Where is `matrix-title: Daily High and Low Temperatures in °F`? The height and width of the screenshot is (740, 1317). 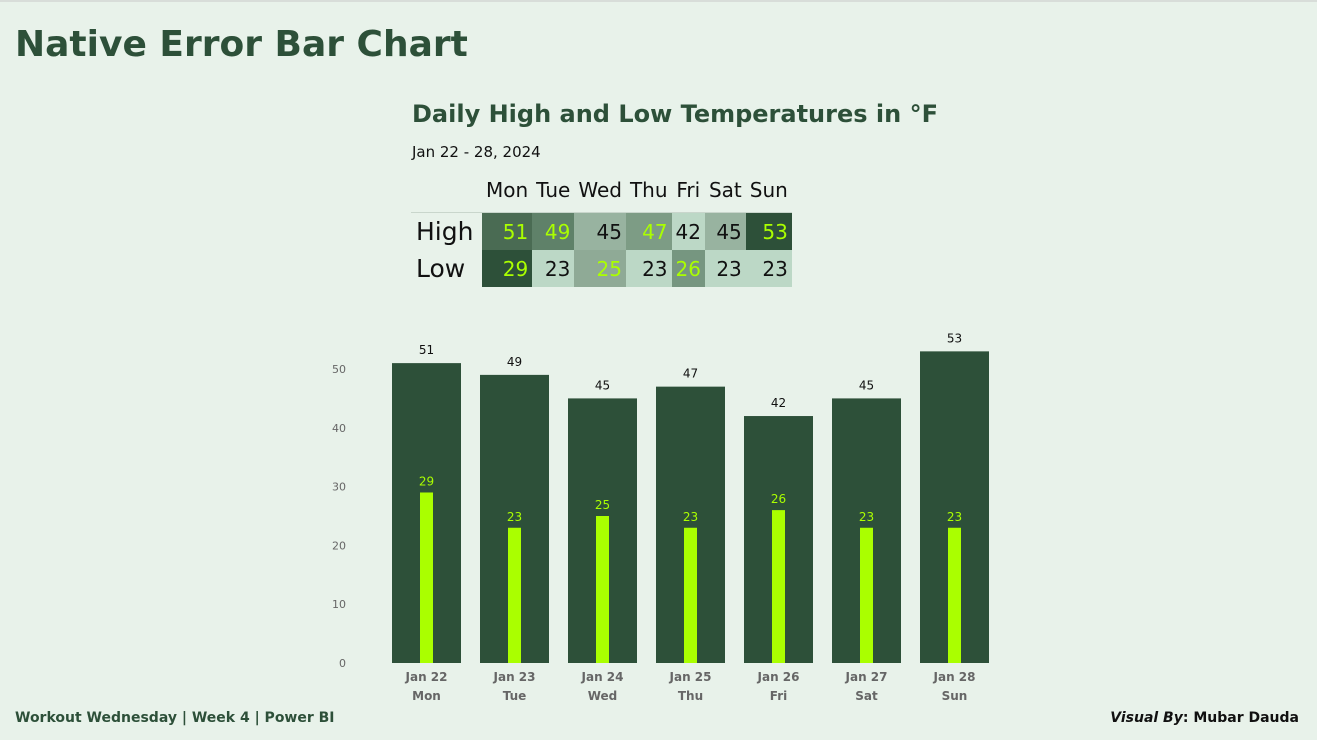 matrix-title: Daily High and Low Temperatures in °F is located at coordinates (675, 114).